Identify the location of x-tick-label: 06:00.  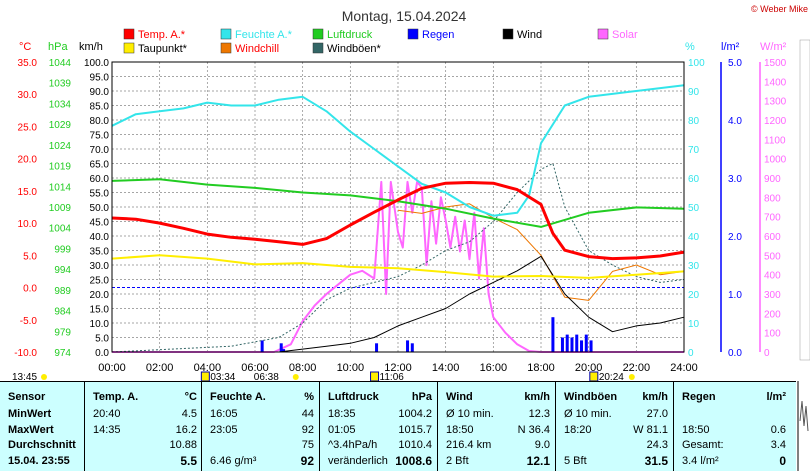
(255, 368).